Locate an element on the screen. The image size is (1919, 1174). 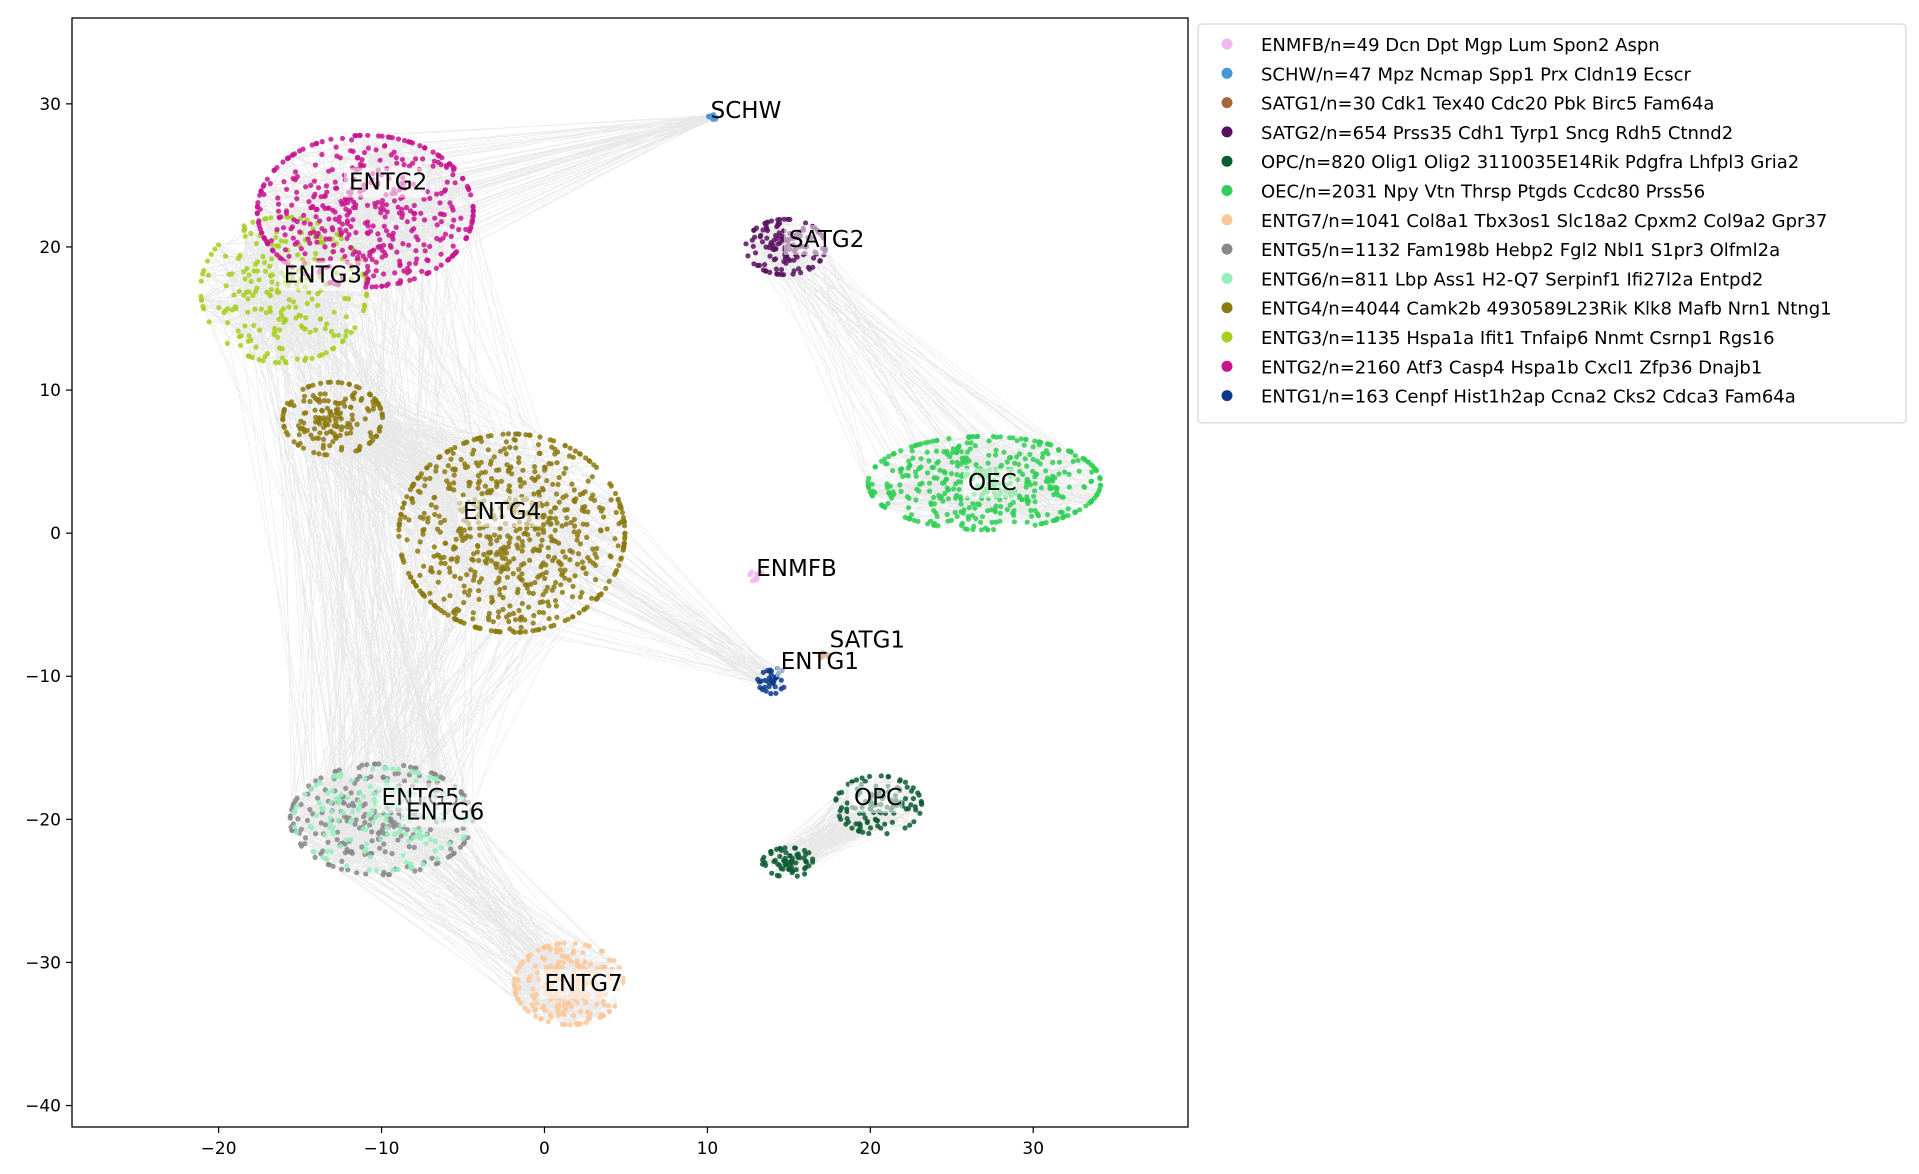
legend-marker is located at coordinates (1227, 103).